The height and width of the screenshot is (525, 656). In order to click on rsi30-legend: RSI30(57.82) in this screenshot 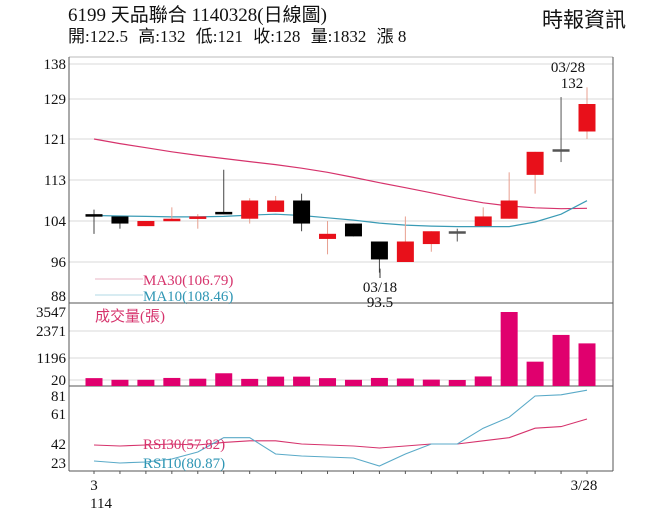, I will do `click(184, 445)`.